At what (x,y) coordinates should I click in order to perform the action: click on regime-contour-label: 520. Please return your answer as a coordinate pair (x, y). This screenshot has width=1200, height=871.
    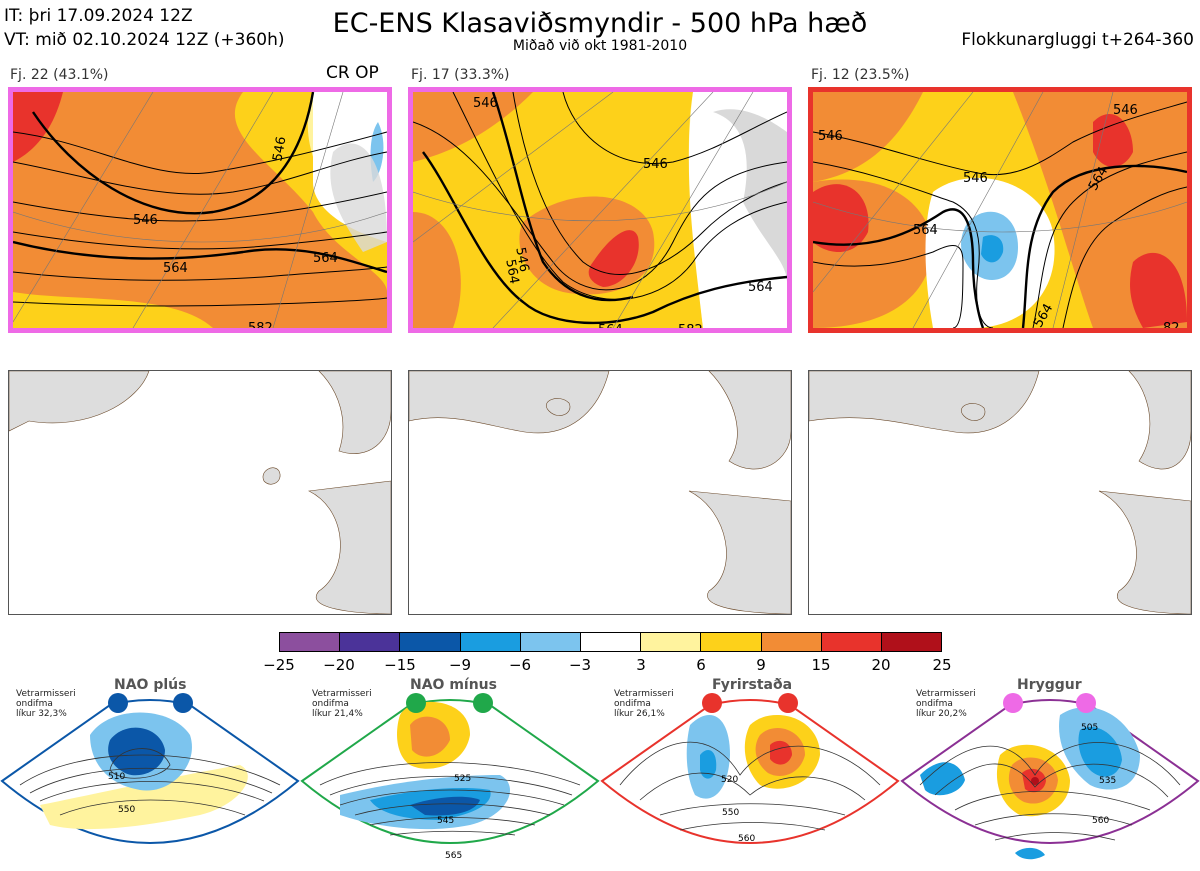
    Looking at the image, I should click on (729, 780).